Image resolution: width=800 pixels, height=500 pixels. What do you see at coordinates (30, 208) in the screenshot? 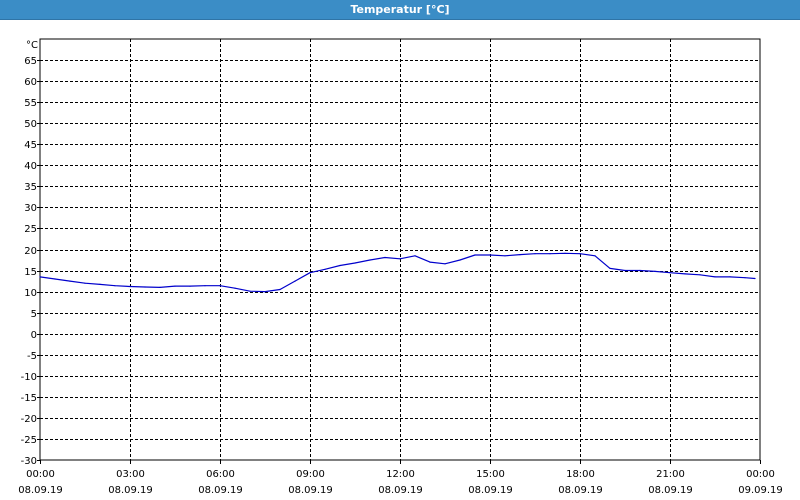
I see `y-tick-label: 30` at bounding box center [30, 208].